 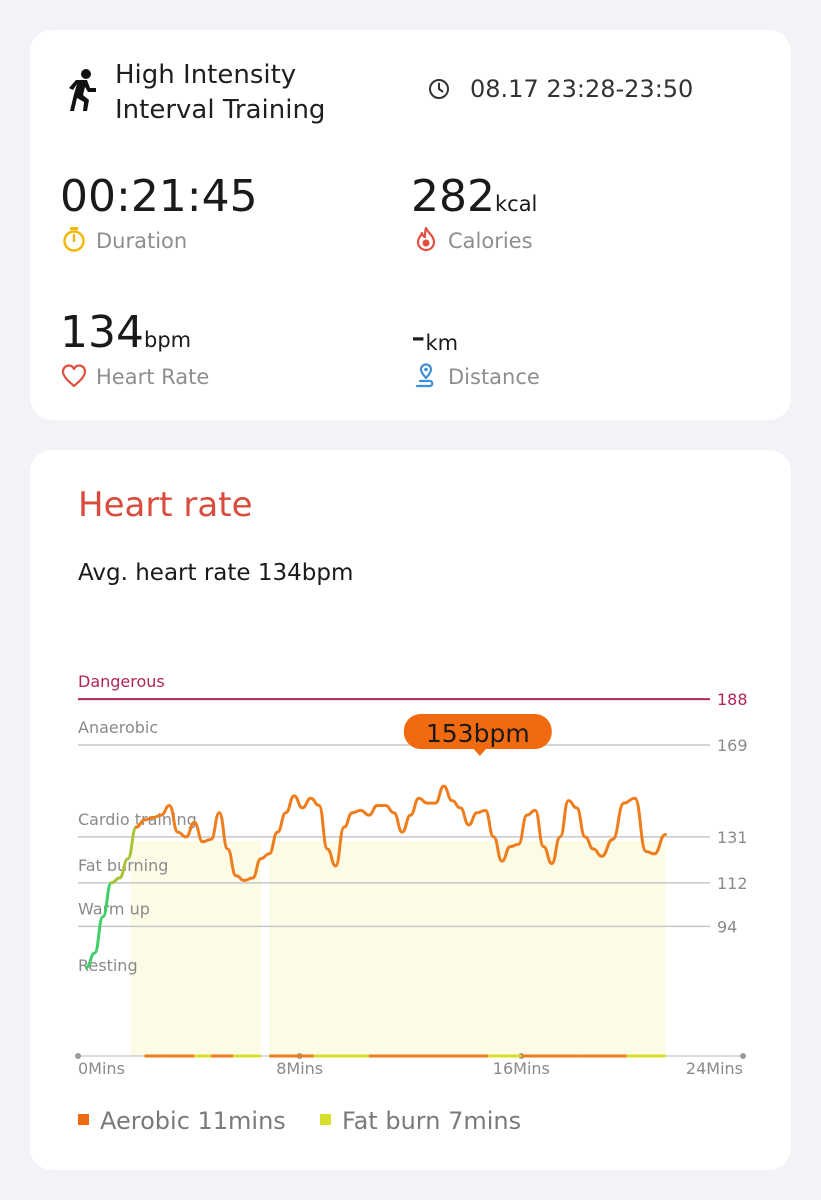 What do you see at coordinates (732, 745) in the screenshot?
I see `zone-value-1: 169` at bounding box center [732, 745].